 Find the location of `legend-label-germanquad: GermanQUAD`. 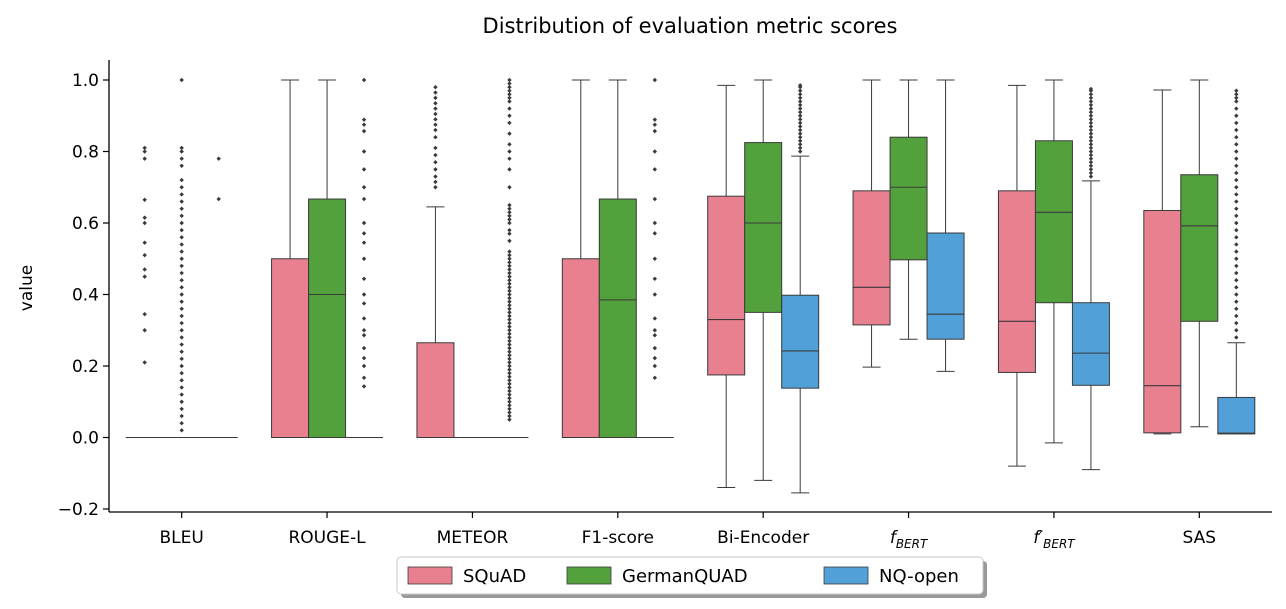

legend-label-germanquad: GermanQUAD is located at coordinates (685, 576).